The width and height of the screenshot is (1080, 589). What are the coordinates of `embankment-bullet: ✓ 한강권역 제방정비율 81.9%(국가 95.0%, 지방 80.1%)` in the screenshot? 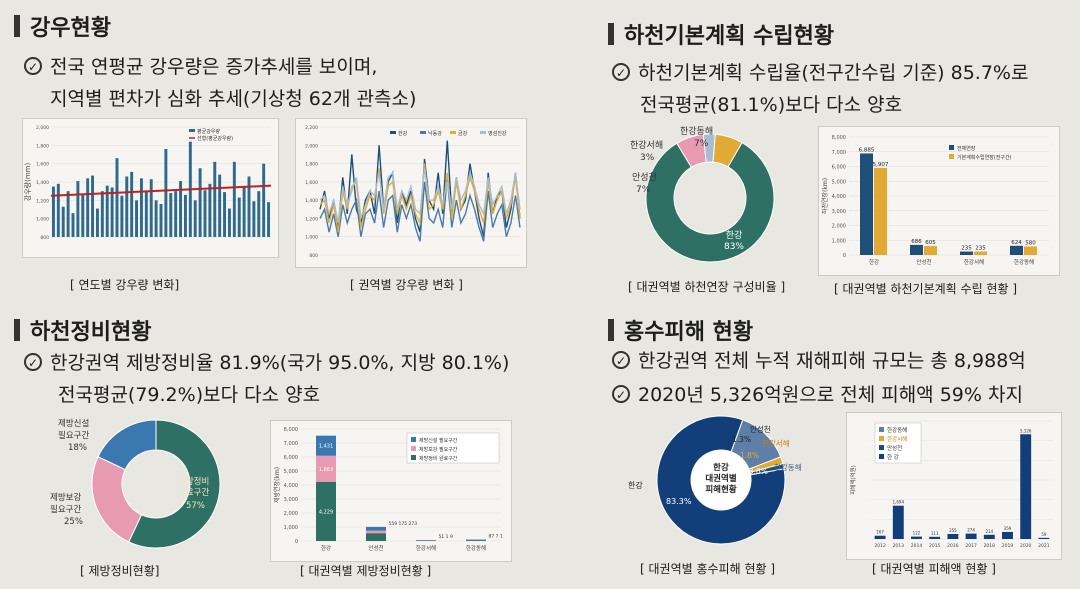 It's located at (266, 363).